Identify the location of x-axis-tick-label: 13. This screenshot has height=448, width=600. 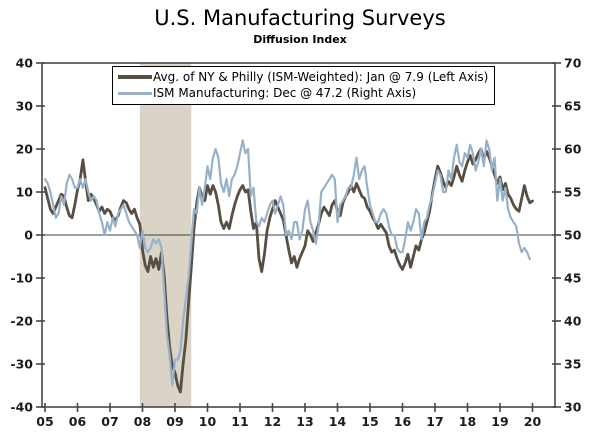
(304, 421).